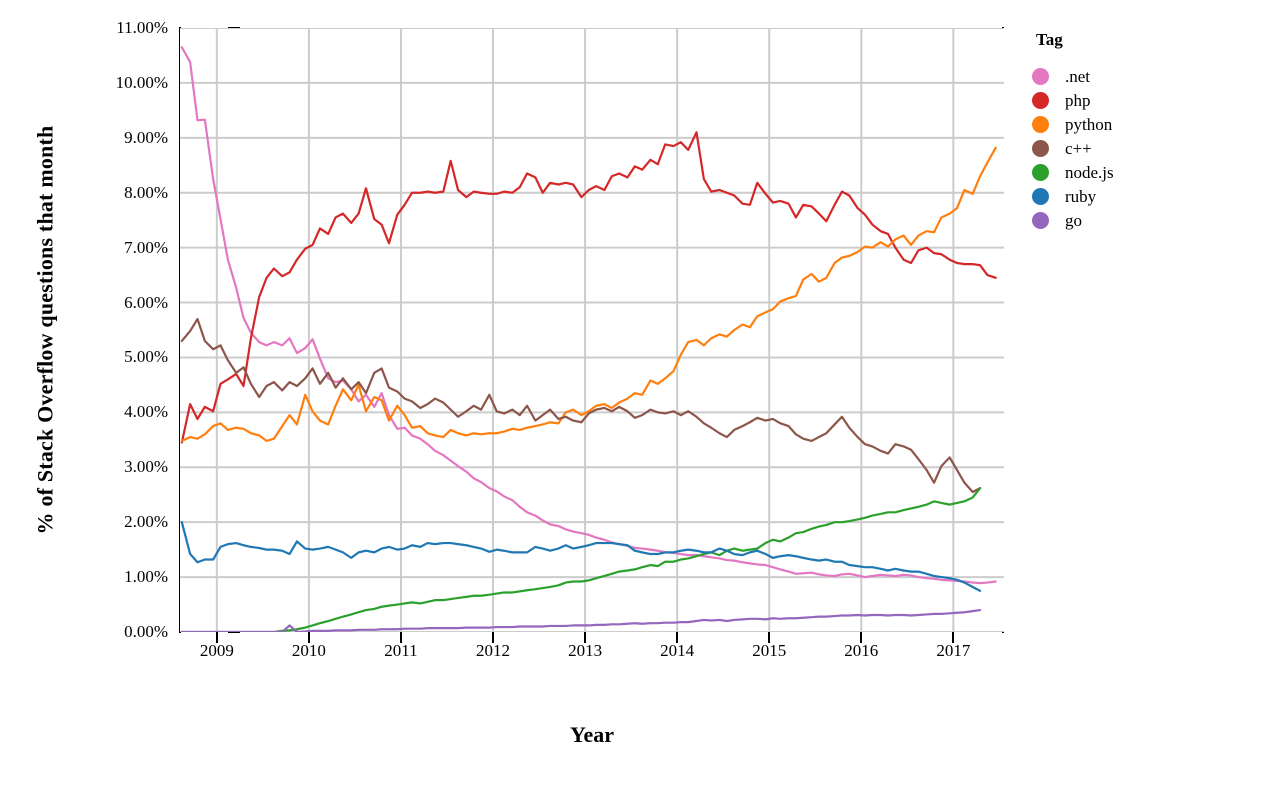  I want to click on legend-item-php: php, so click(1137, 100).